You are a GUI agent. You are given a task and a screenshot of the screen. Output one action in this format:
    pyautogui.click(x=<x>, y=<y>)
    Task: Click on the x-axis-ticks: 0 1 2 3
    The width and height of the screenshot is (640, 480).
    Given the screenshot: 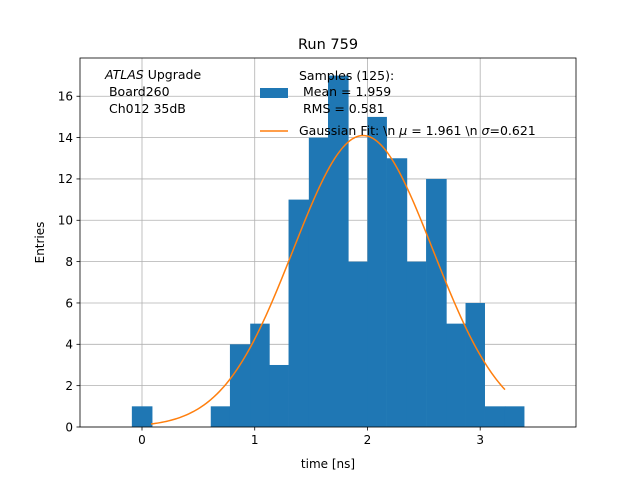 What is the action you would take?
    pyautogui.click(x=311, y=437)
    